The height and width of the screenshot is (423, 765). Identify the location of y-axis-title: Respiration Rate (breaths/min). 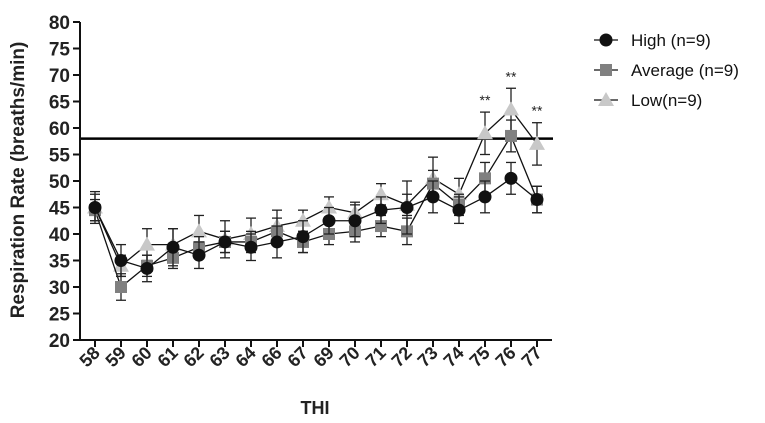
(18, 180).